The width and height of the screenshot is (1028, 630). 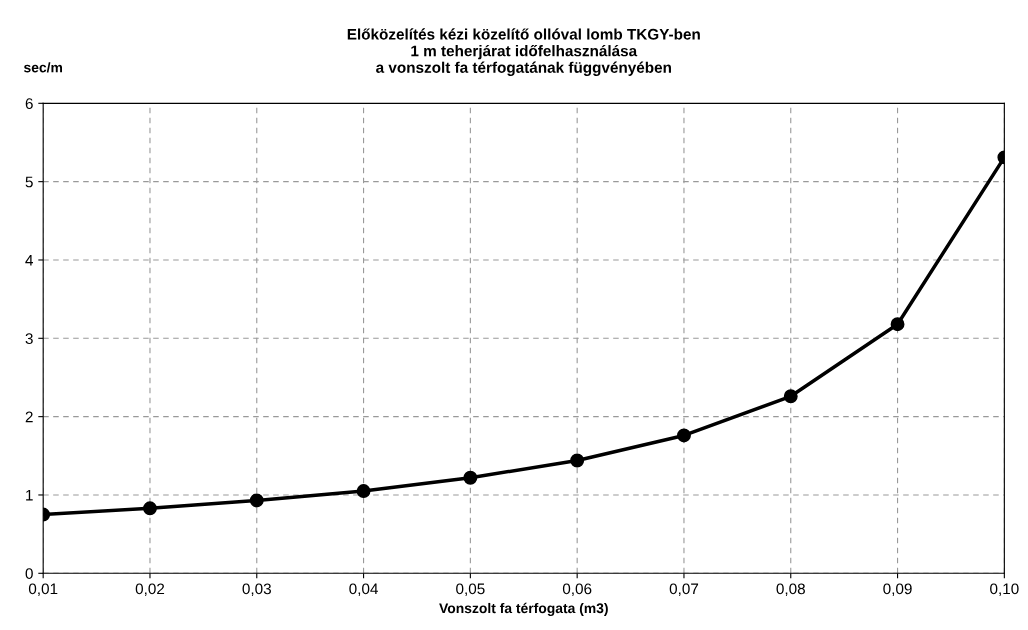 I want to click on y-tick-label: 5, so click(x=29, y=182).